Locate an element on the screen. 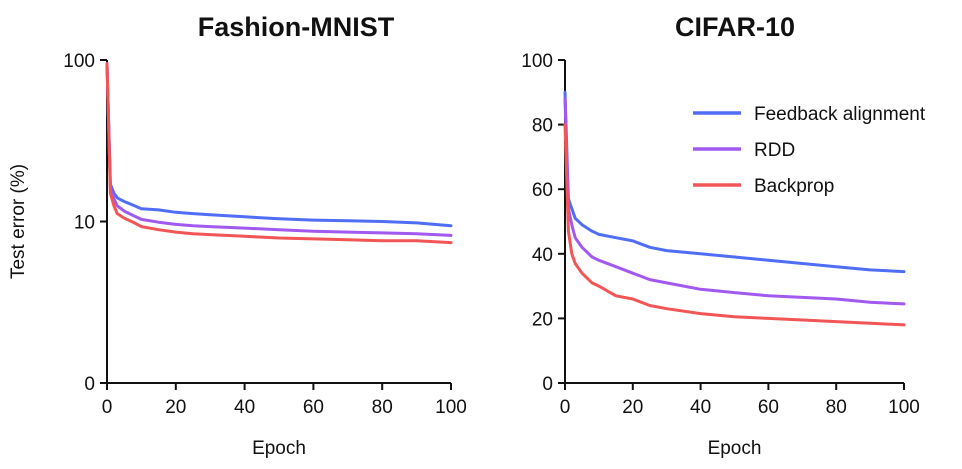  y-tick-label: 20 is located at coordinates (542, 319).